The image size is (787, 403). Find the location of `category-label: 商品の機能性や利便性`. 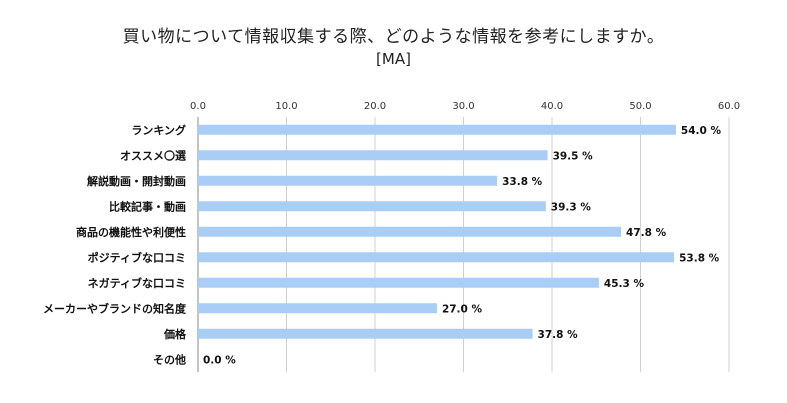

category-label: 商品の機能性や利便性 is located at coordinates (131, 232).